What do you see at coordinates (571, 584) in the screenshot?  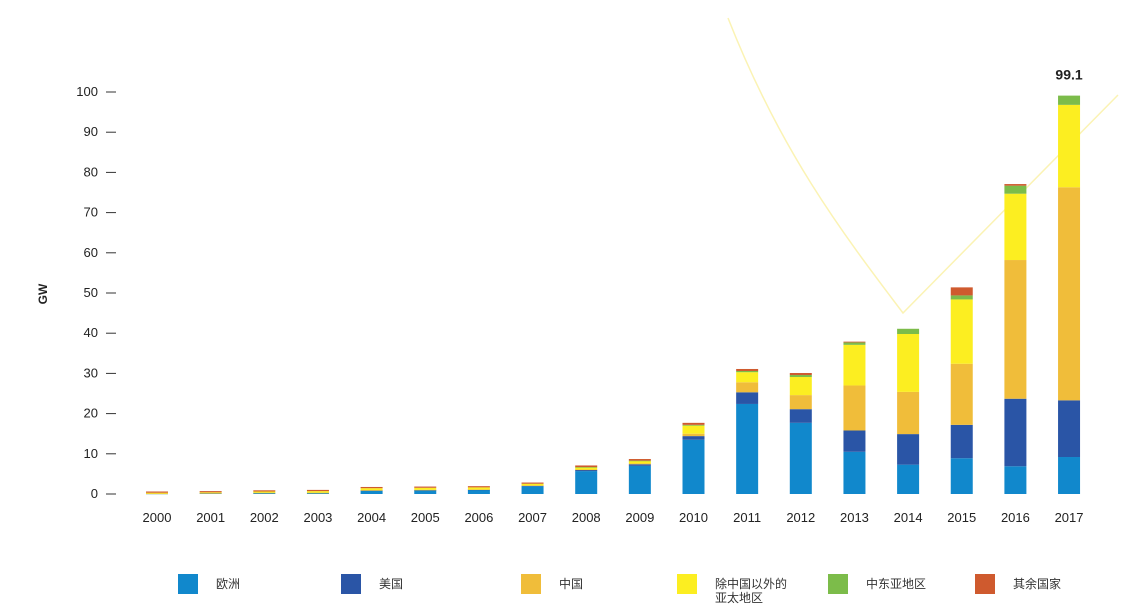 I see `legend-label: 中国` at bounding box center [571, 584].